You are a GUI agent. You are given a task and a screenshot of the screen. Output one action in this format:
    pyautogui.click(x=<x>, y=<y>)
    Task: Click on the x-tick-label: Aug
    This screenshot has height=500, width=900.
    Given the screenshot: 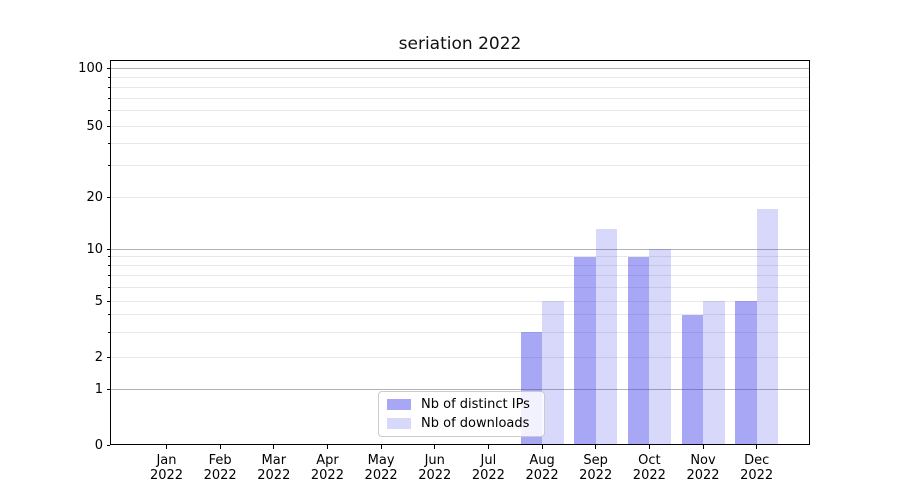 What is the action you would take?
    pyautogui.click(x=542, y=460)
    